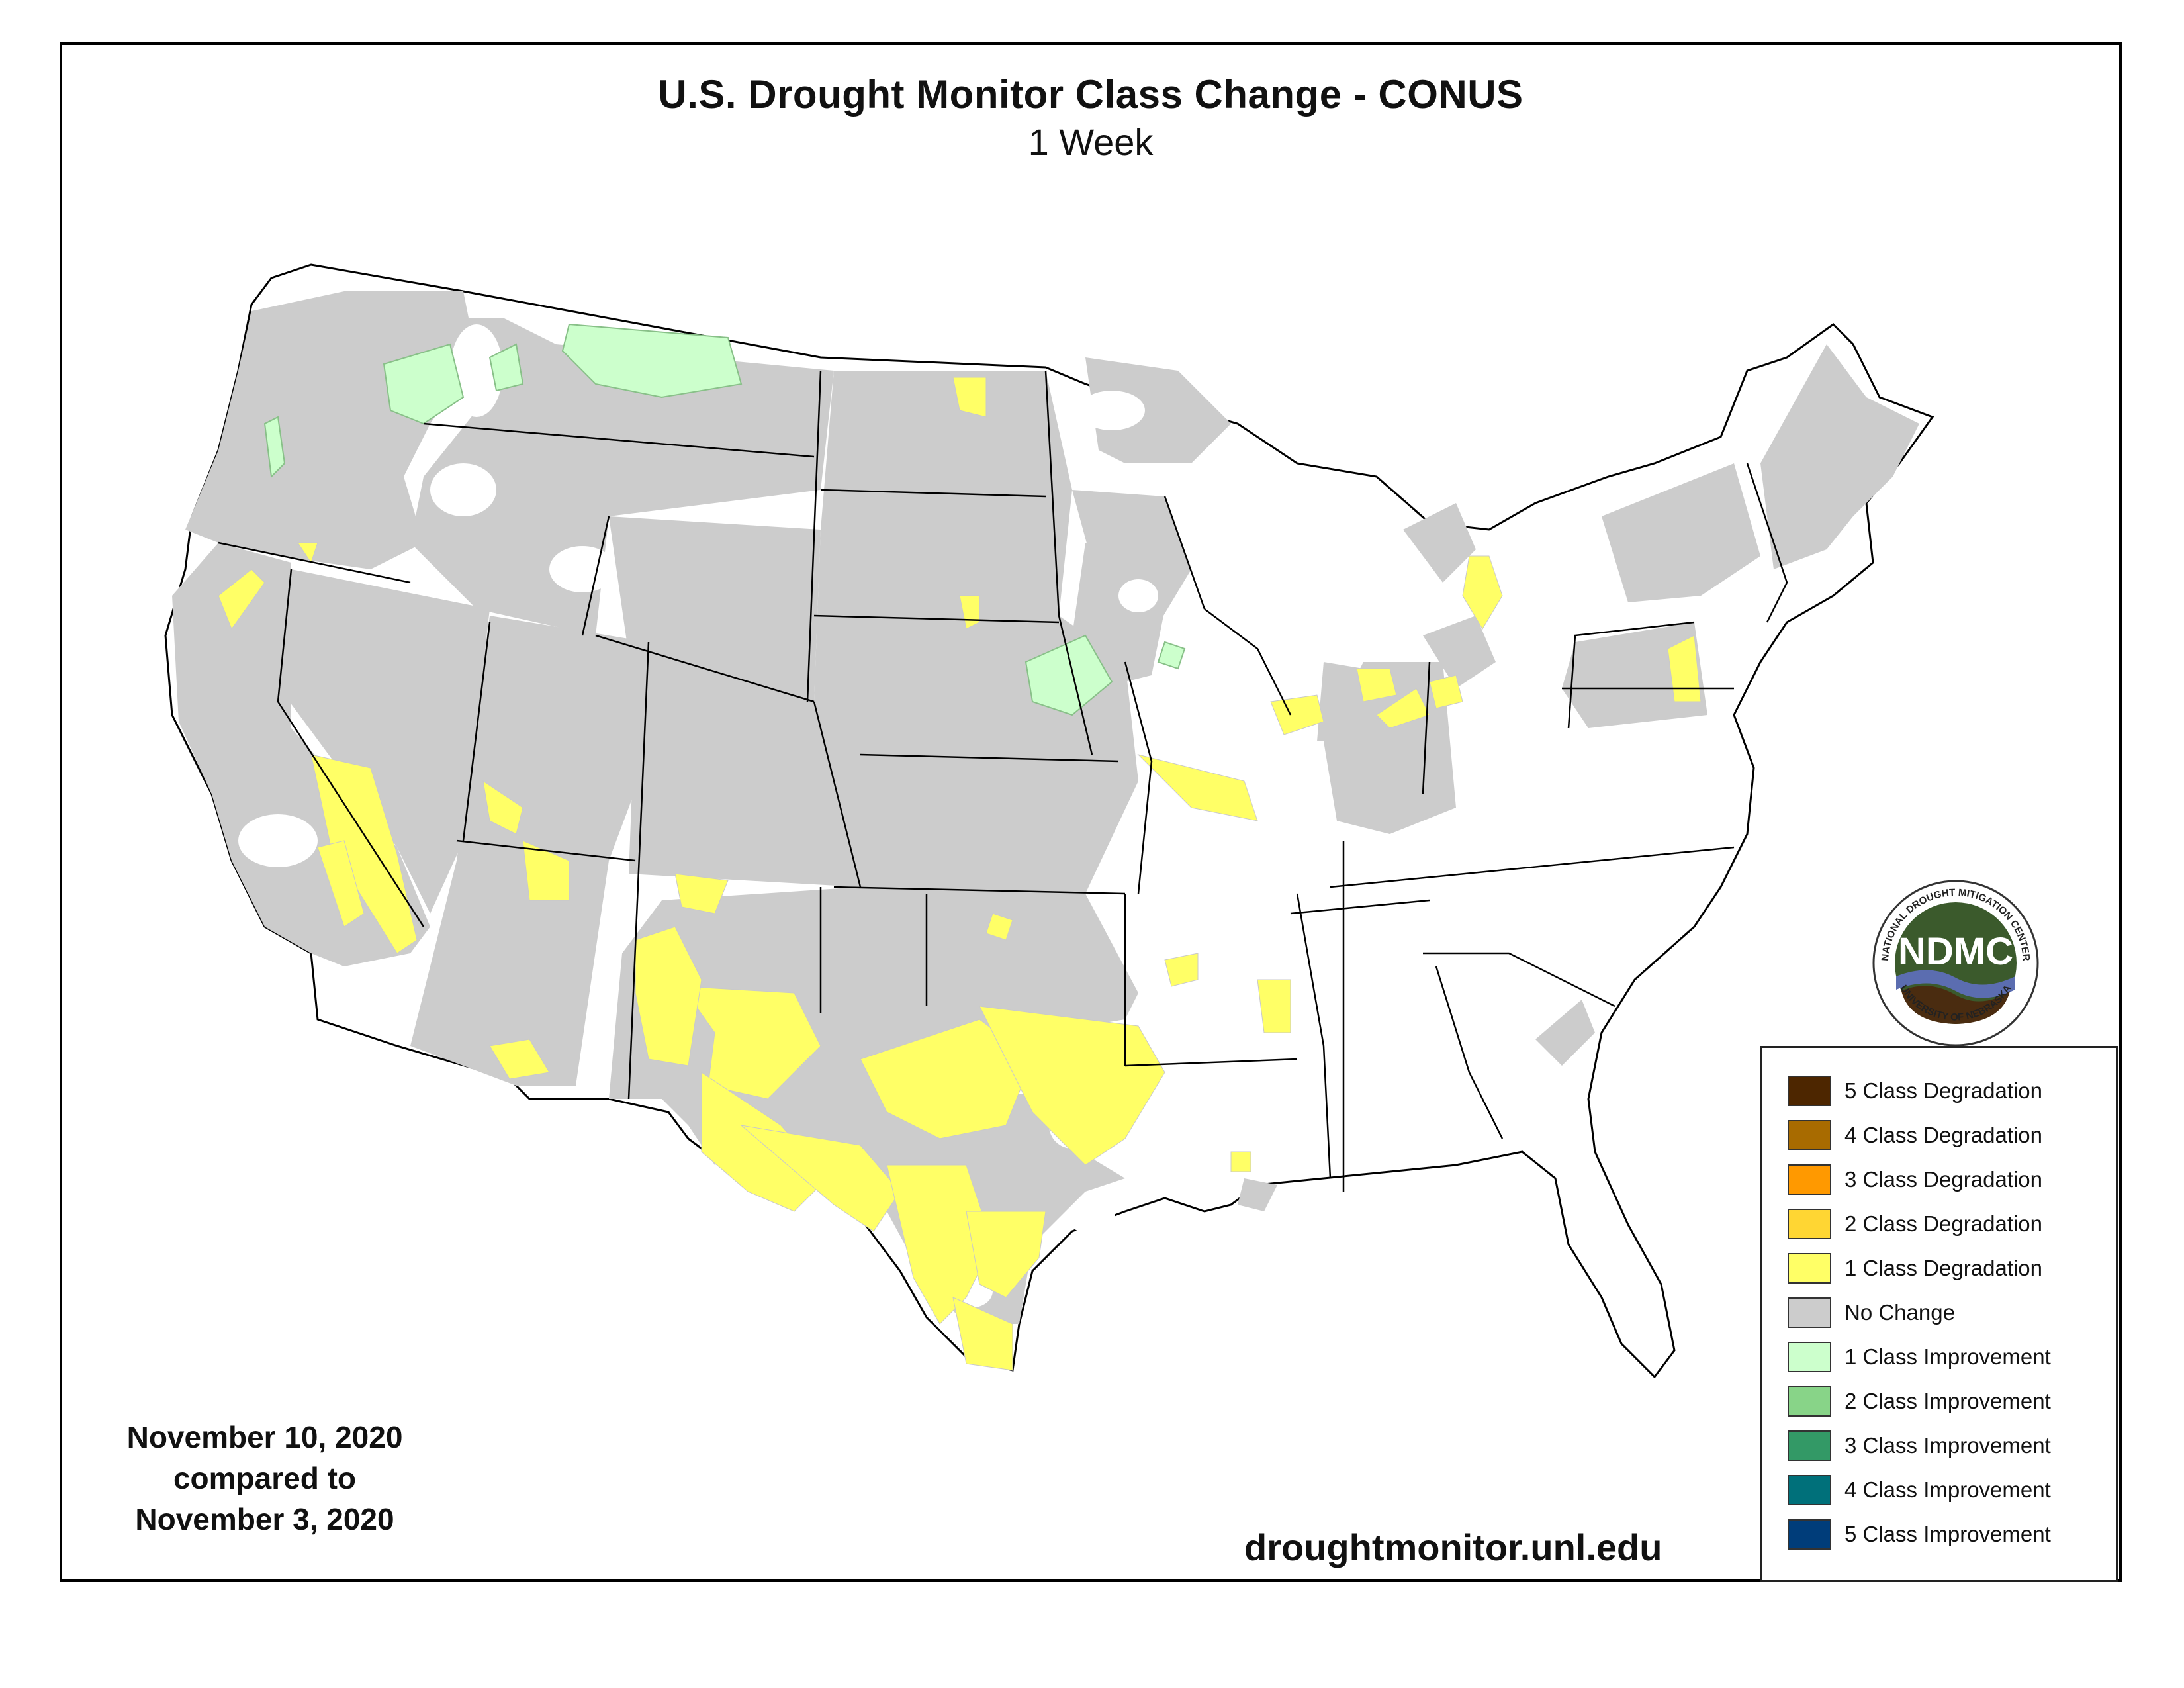 The image size is (2184, 1688). I want to click on legend-item: No Change, so click(1871, 1312).